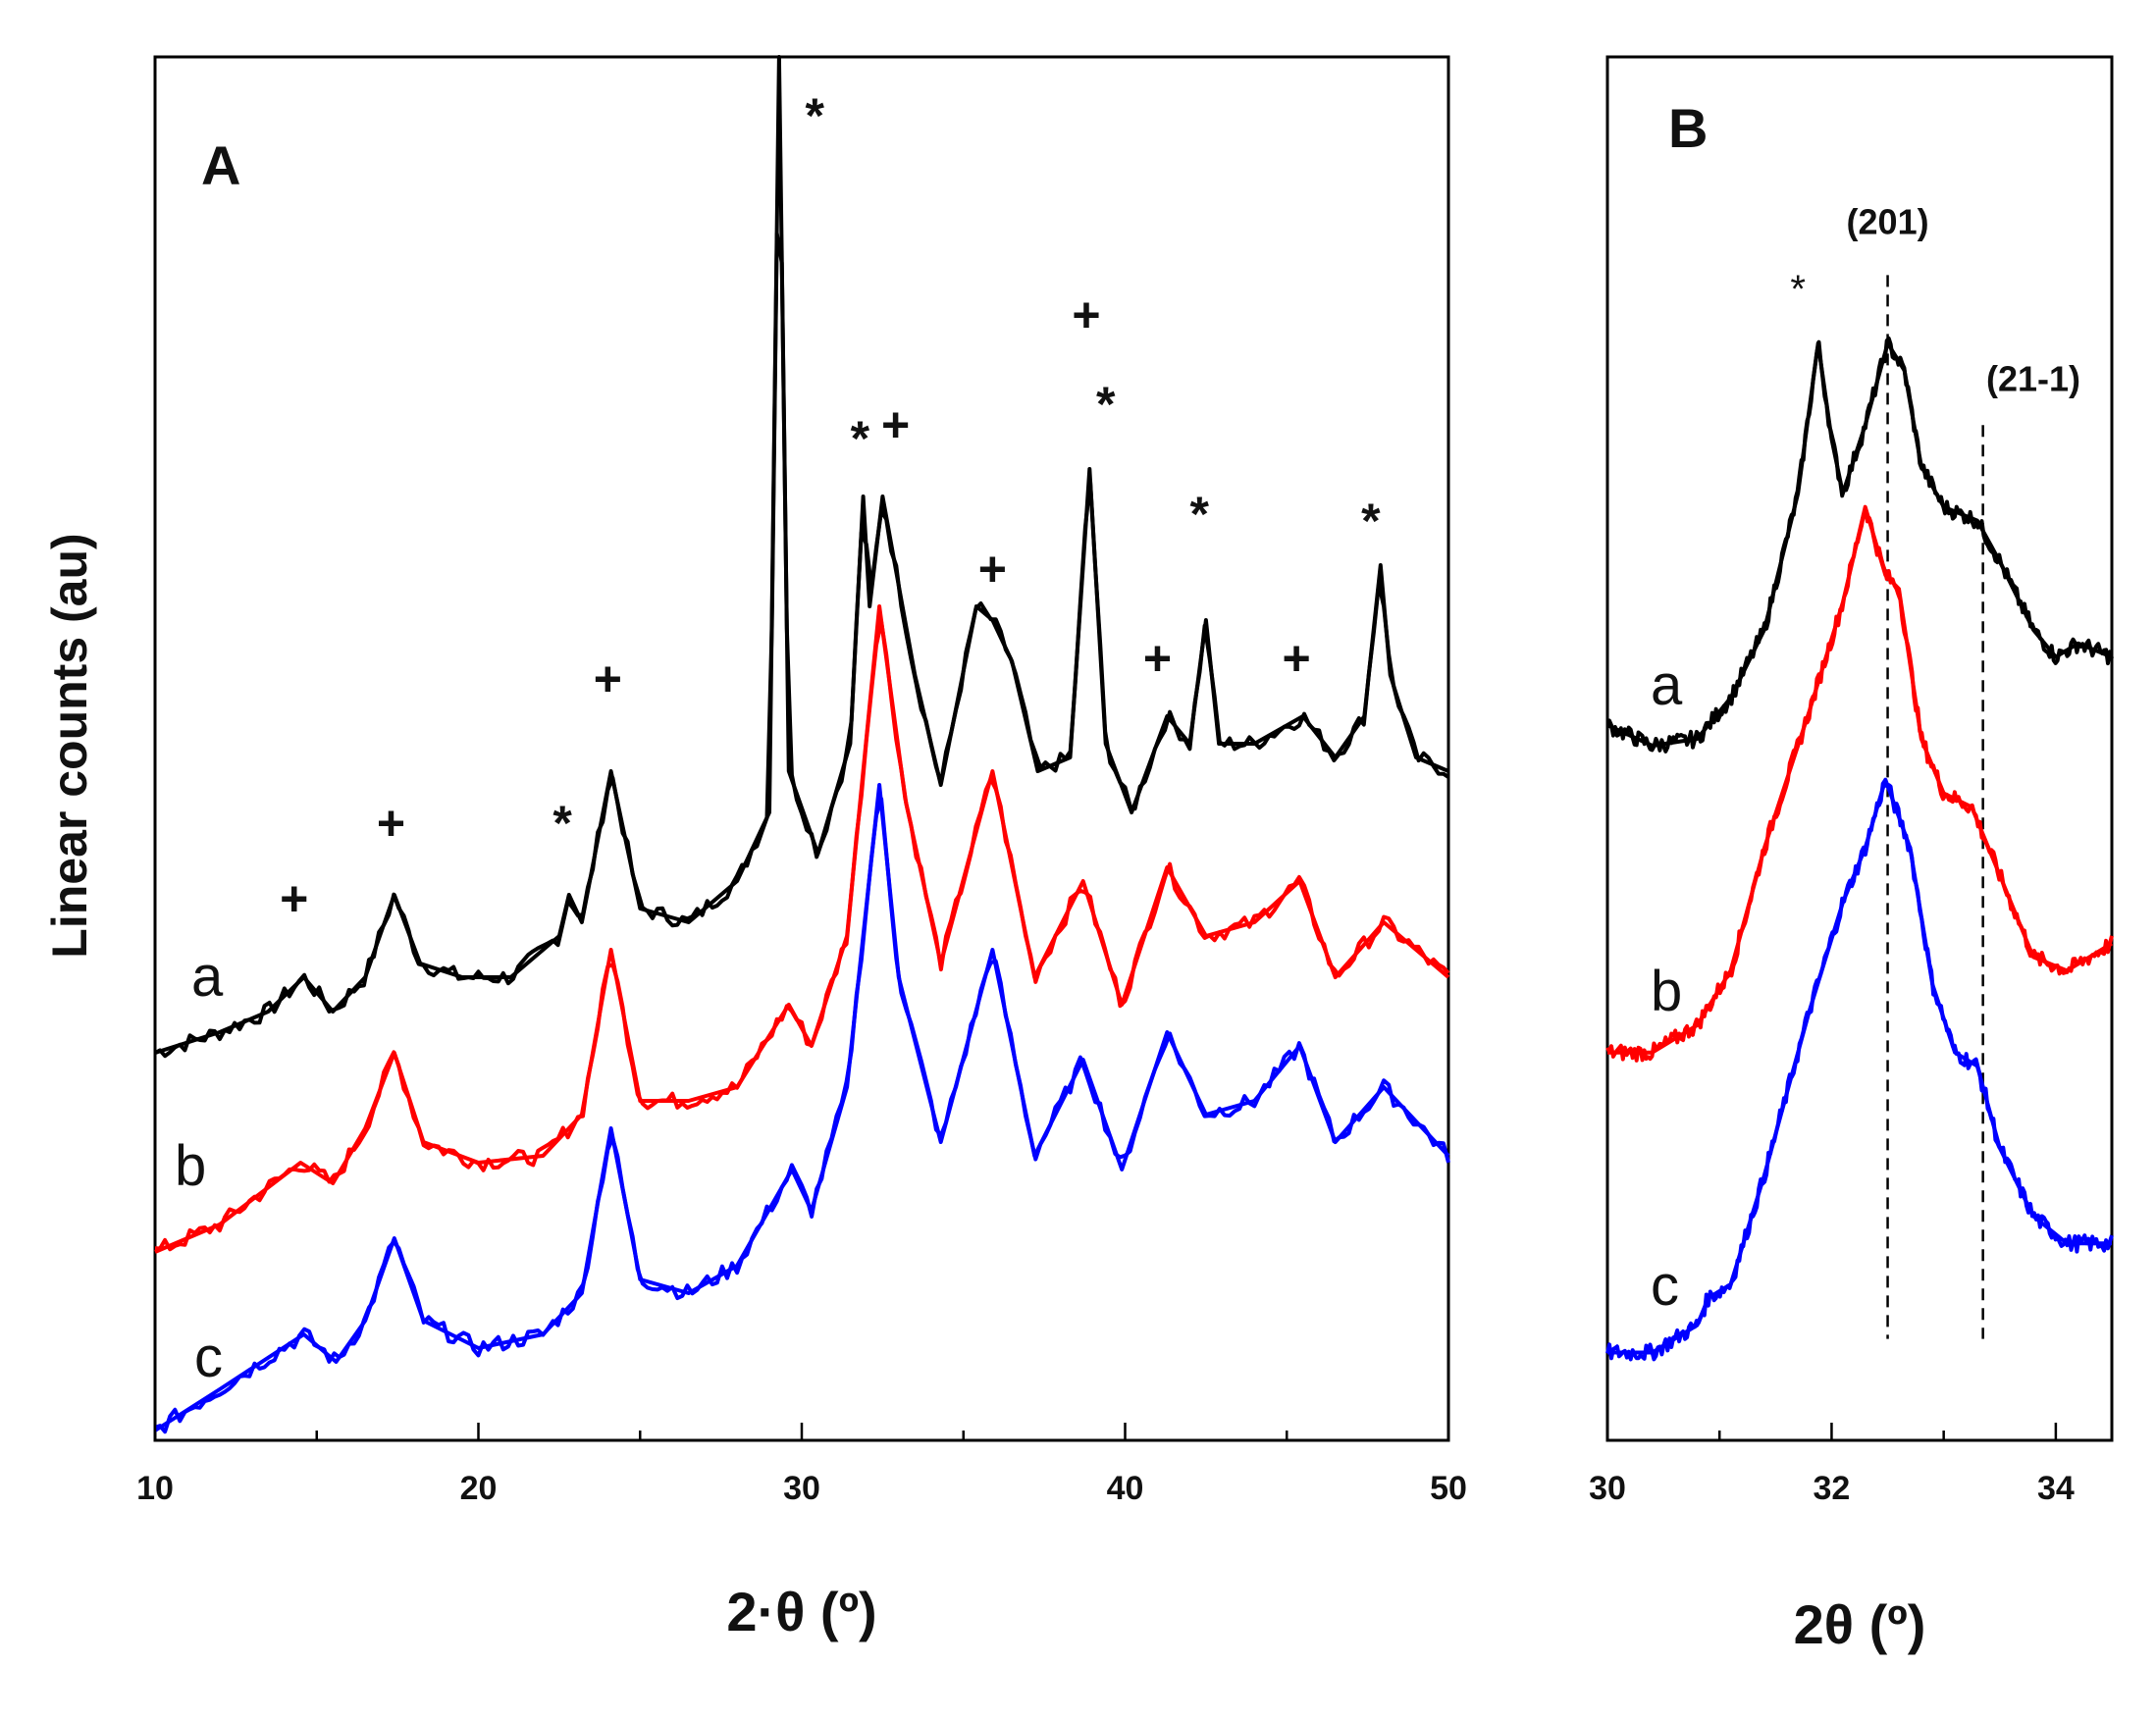  Describe the element at coordinates (1666, 991) in the screenshot. I see `panel-b-label-b: b` at that location.